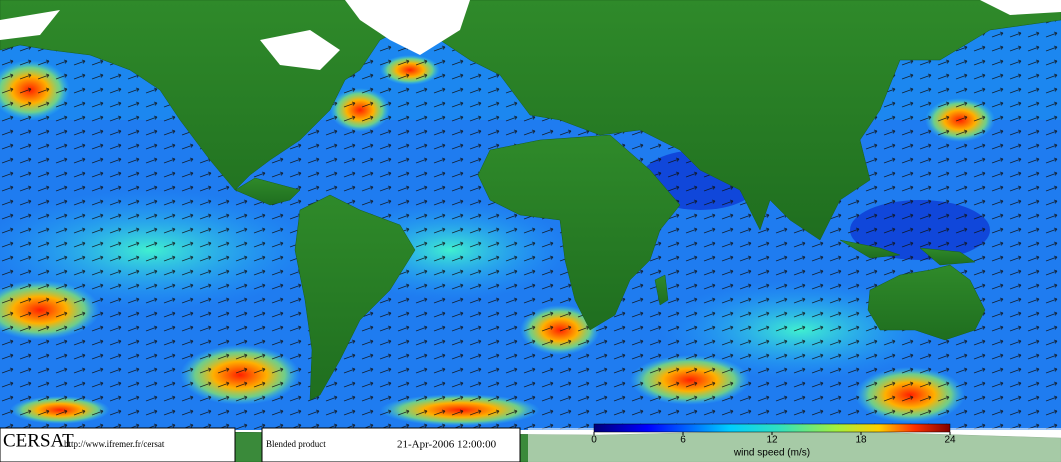  What do you see at coordinates (594, 440) in the screenshot?
I see `colorbar-tick-label: 0` at bounding box center [594, 440].